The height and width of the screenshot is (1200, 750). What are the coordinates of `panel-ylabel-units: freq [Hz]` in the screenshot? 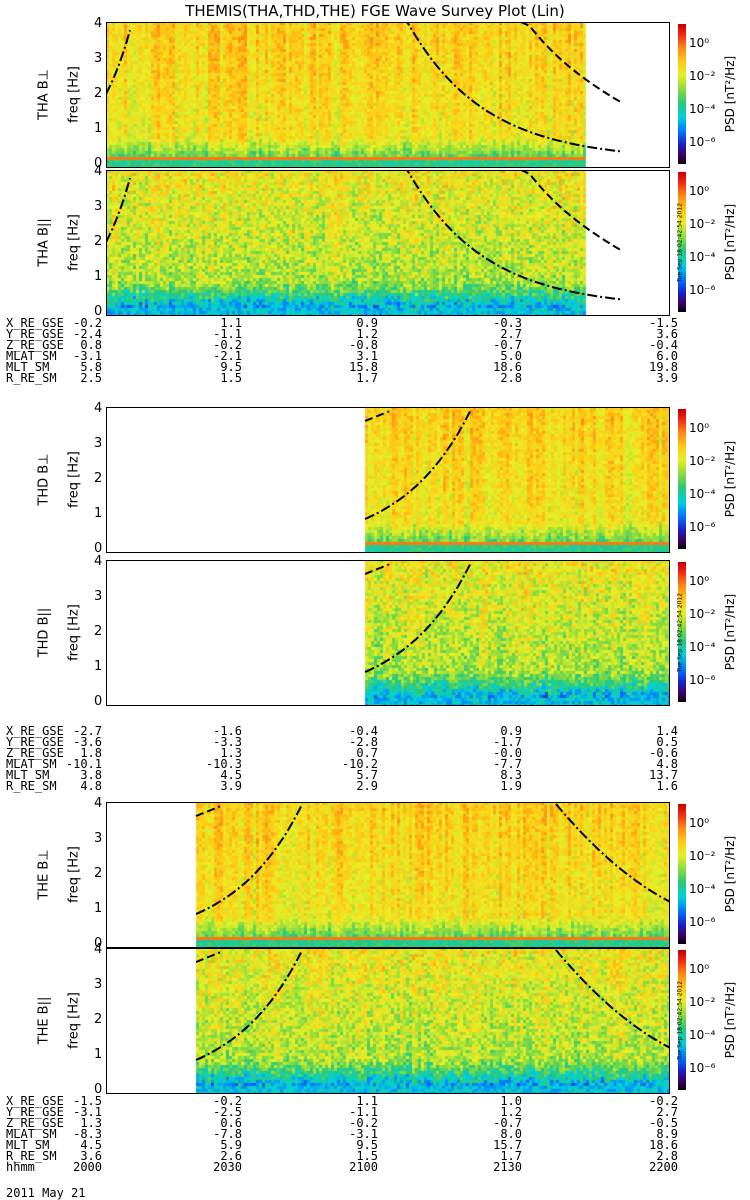 It's located at (74, 94).